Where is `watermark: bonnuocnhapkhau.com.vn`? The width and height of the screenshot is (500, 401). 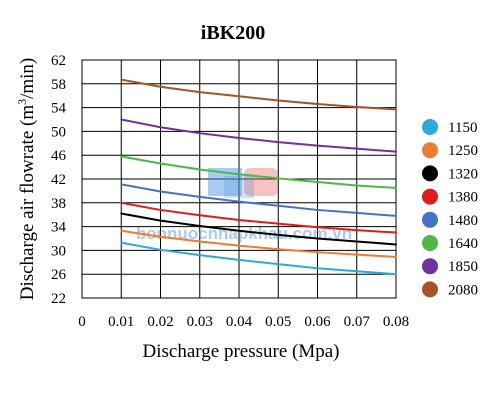 watermark: bonnuocnhapkhau.com.vn is located at coordinates (244, 205).